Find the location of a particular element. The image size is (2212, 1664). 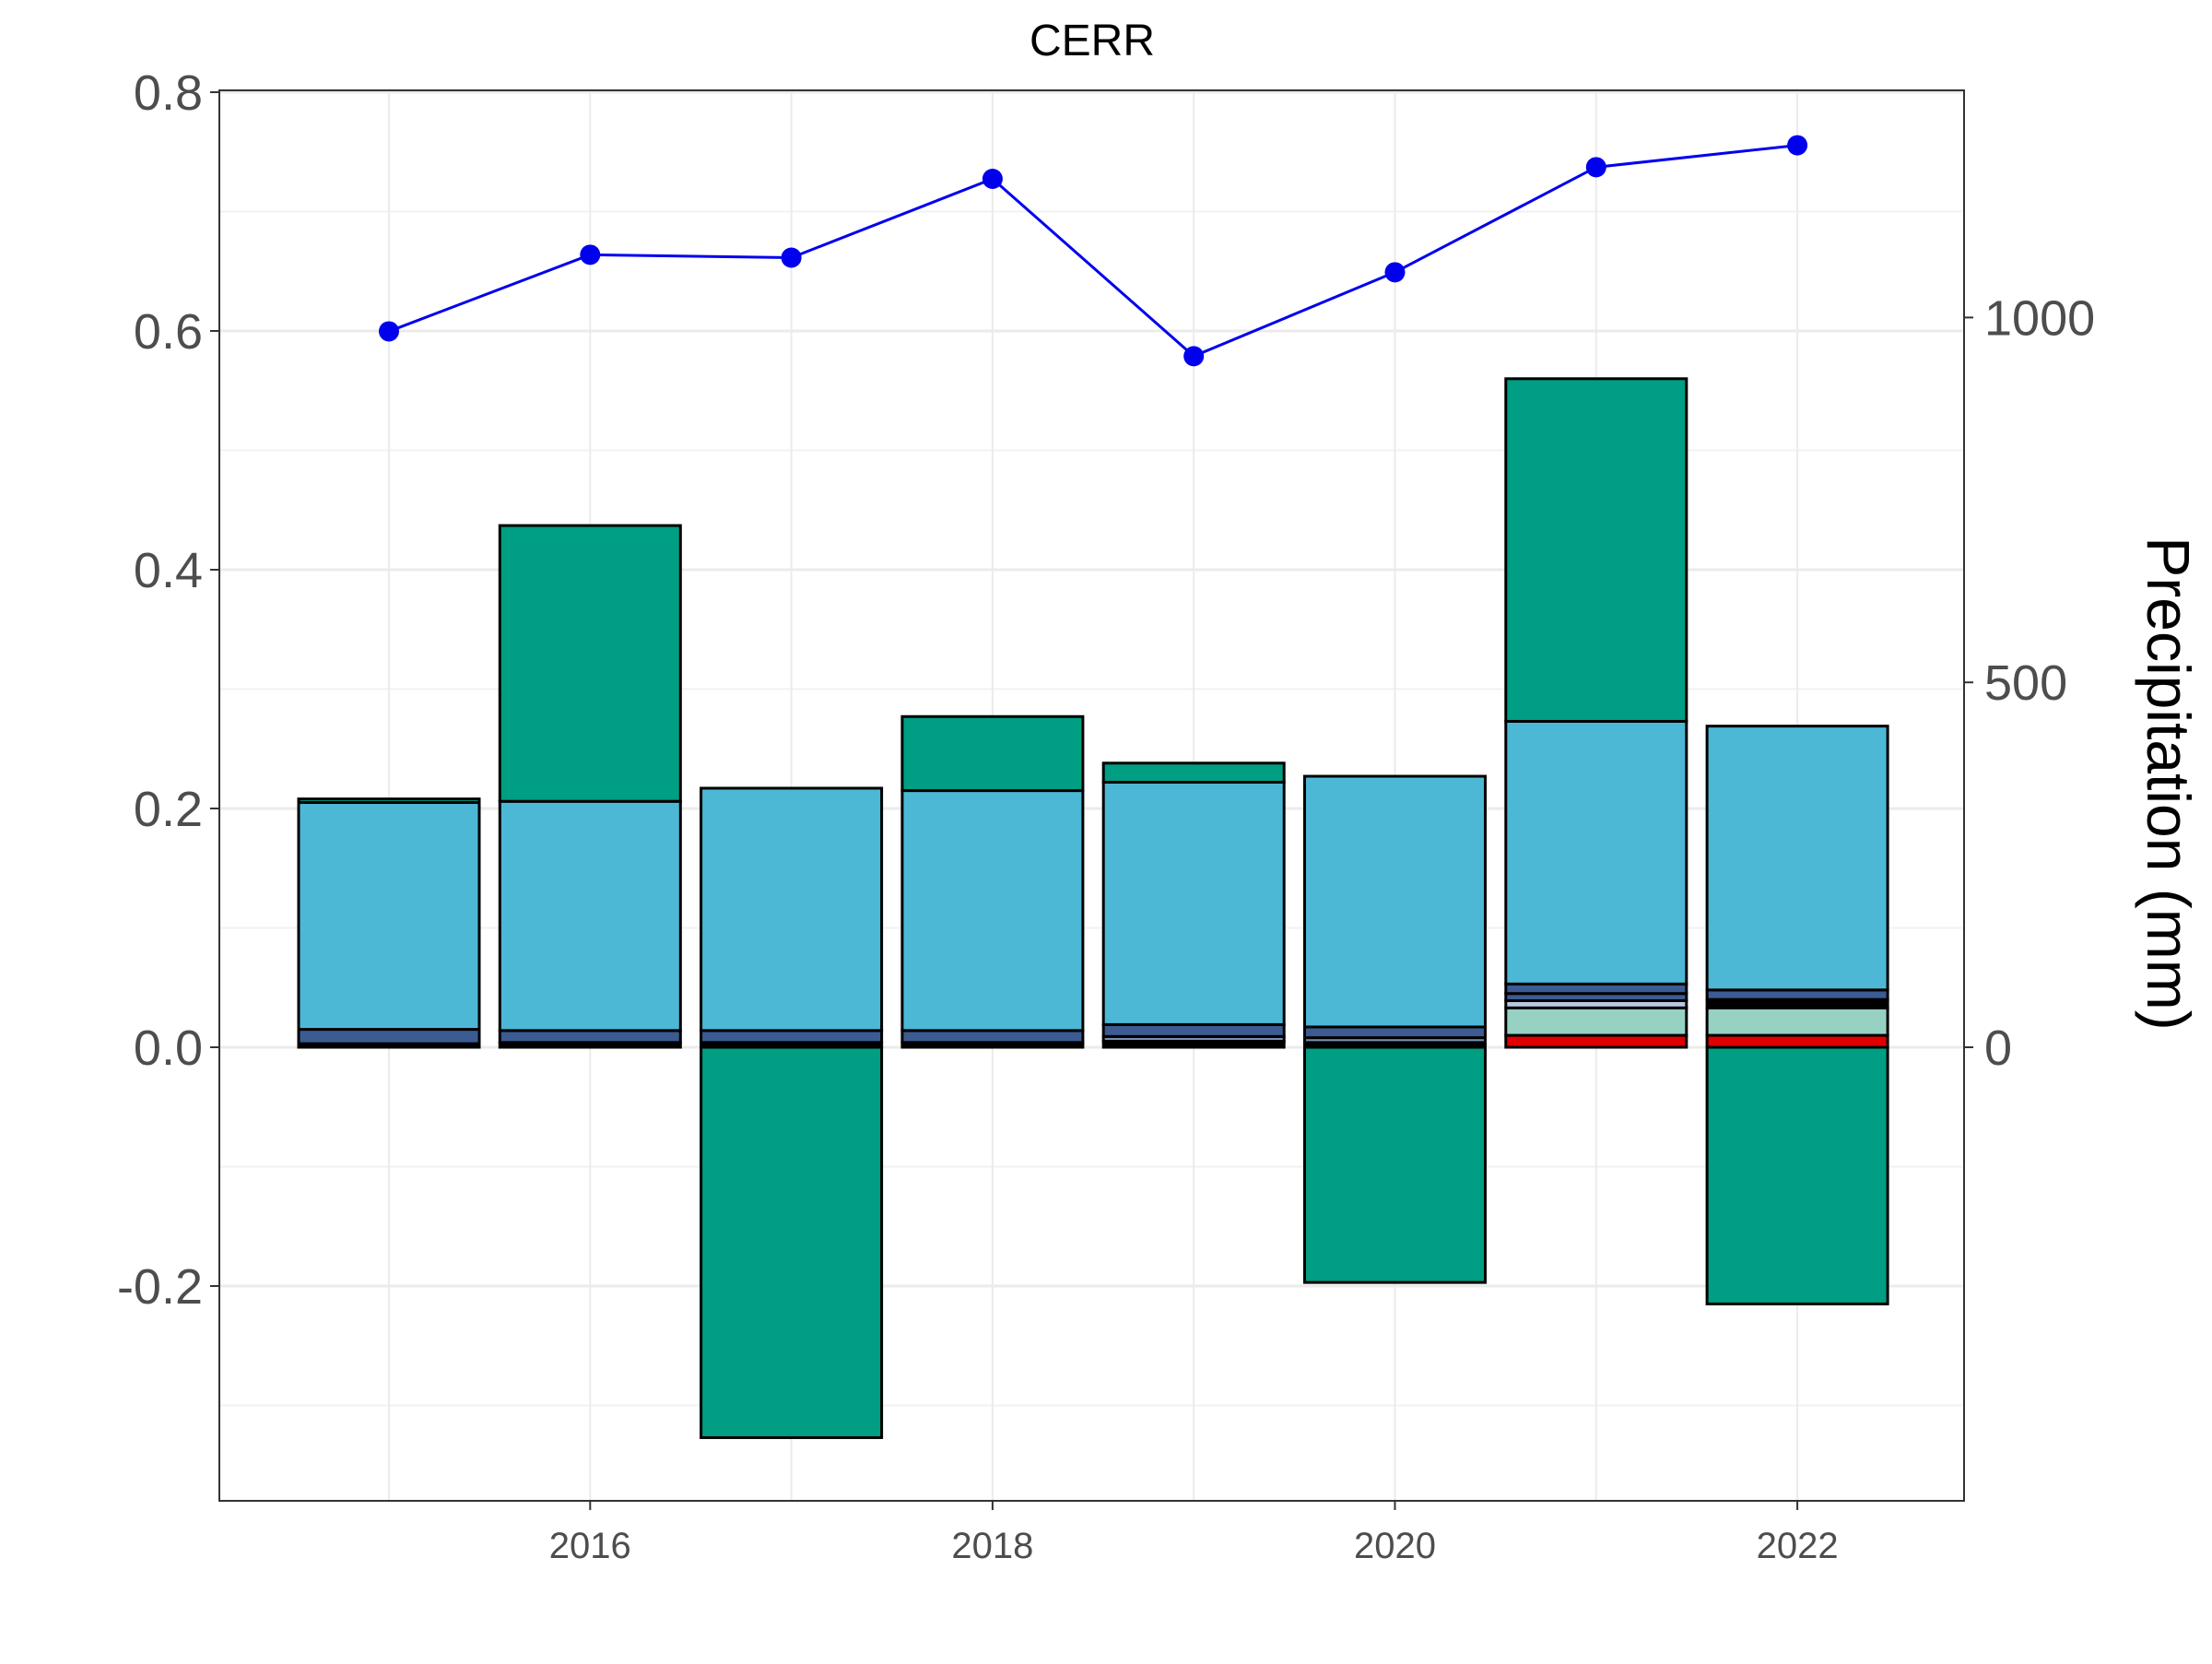

precipitation-line is located at coordinates (1093, 251).